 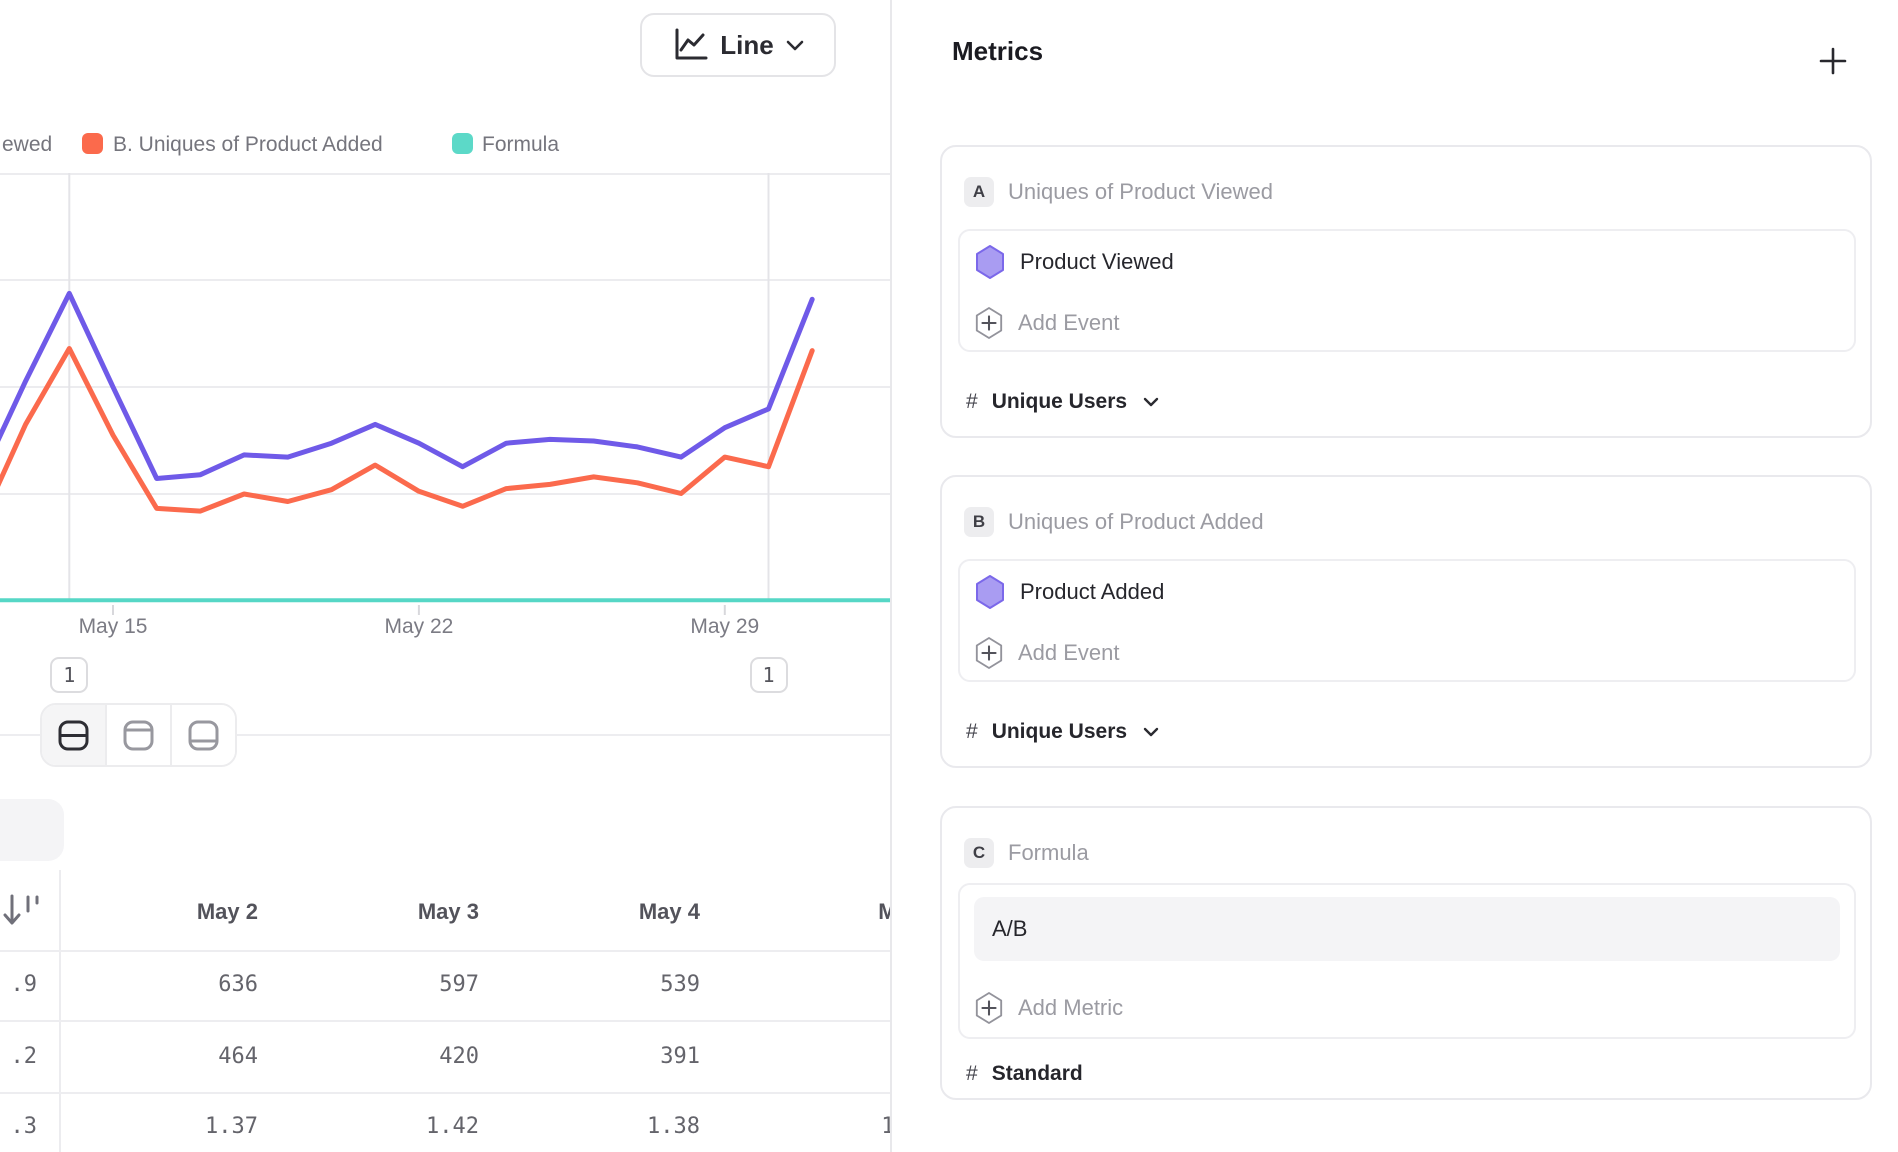 I want to click on table-cell: 597, so click(x=459, y=984).